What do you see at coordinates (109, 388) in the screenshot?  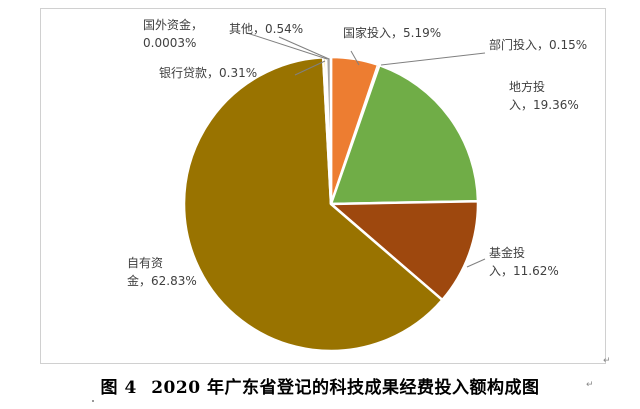 I see `caption-prefix: 图` at bounding box center [109, 388].